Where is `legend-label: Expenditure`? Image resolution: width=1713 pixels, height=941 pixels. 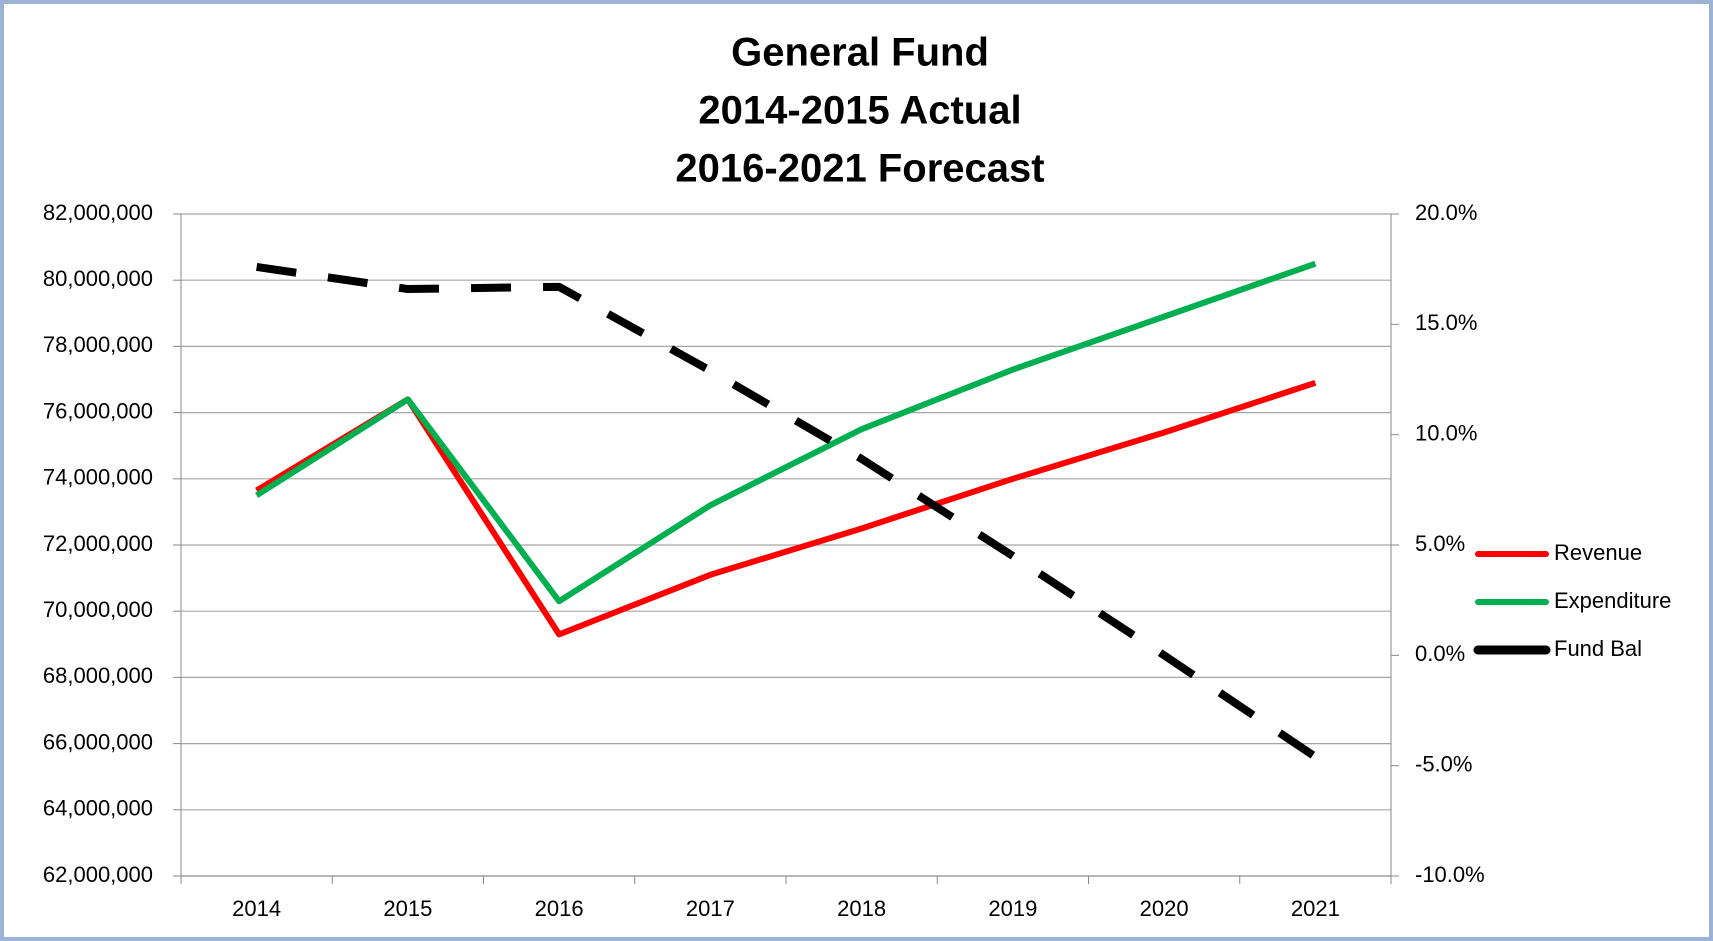 legend-label: Expenditure is located at coordinates (1612, 600).